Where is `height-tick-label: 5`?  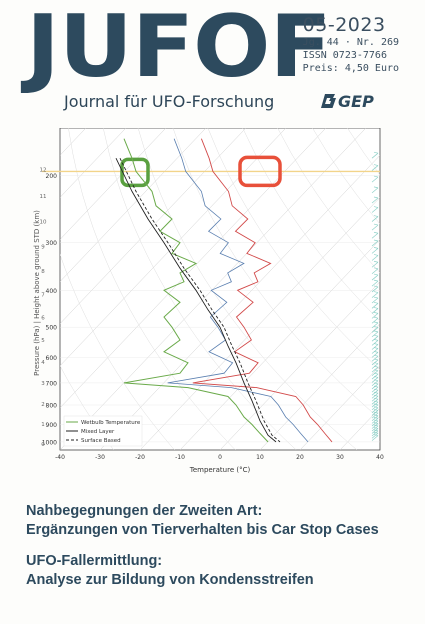 height-tick-label: 5 is located at coordinates (43, 341).